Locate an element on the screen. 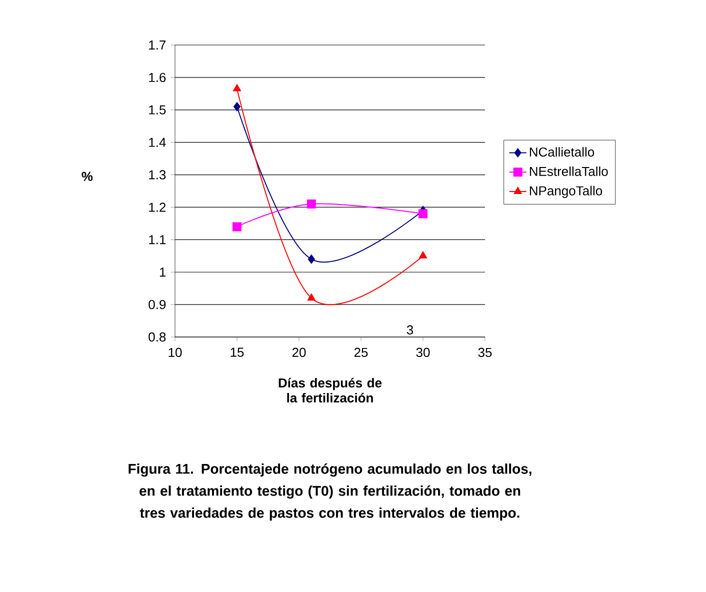 The width and height of the screenshot is (706, 592). x-tick-label: 30 is located at coordinates (423, 353).